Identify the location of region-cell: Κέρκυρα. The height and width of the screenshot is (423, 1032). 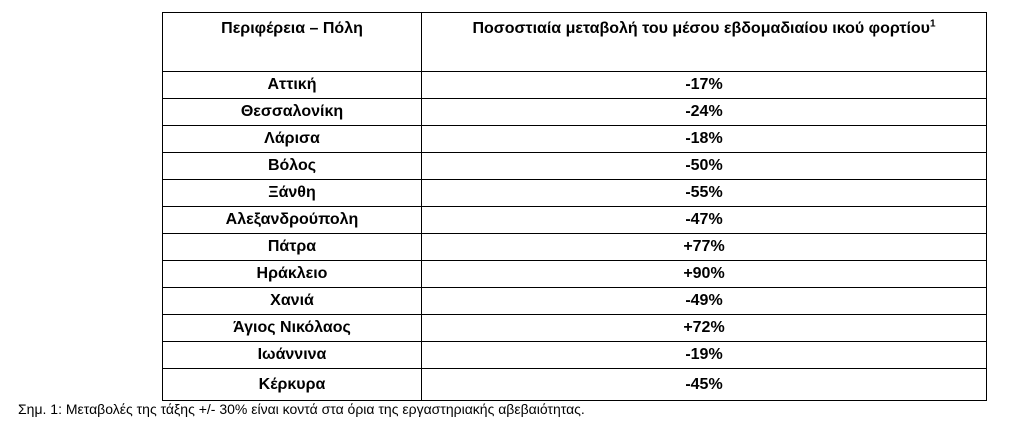
(292, 384).